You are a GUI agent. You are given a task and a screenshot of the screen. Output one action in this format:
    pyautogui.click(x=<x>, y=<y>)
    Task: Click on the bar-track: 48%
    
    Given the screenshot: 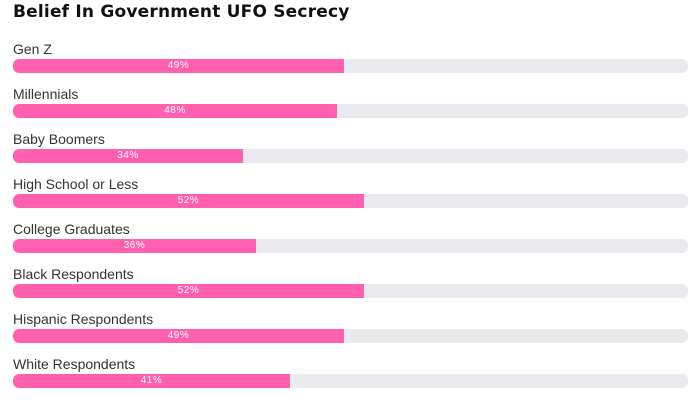 What is the action you would take?
    pyautogui.click(x=350, y=111)
    